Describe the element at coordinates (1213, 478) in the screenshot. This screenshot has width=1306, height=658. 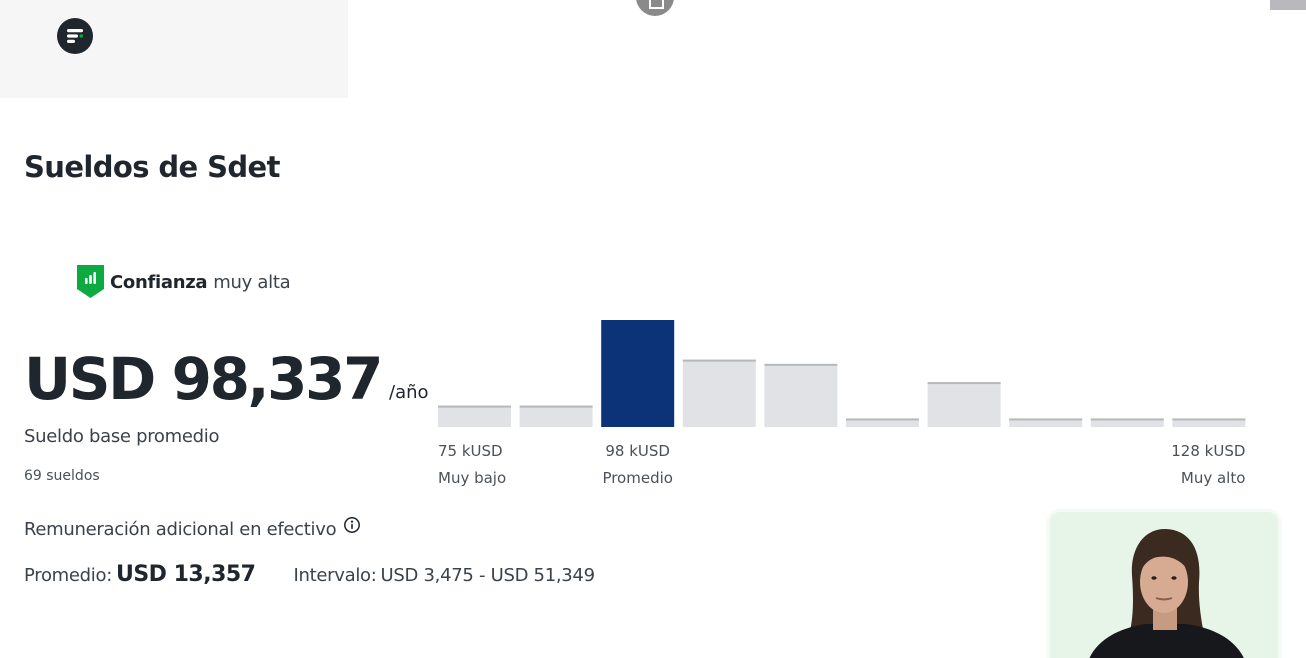
I see `histogram-tick-caption: Muy alto` at that location.